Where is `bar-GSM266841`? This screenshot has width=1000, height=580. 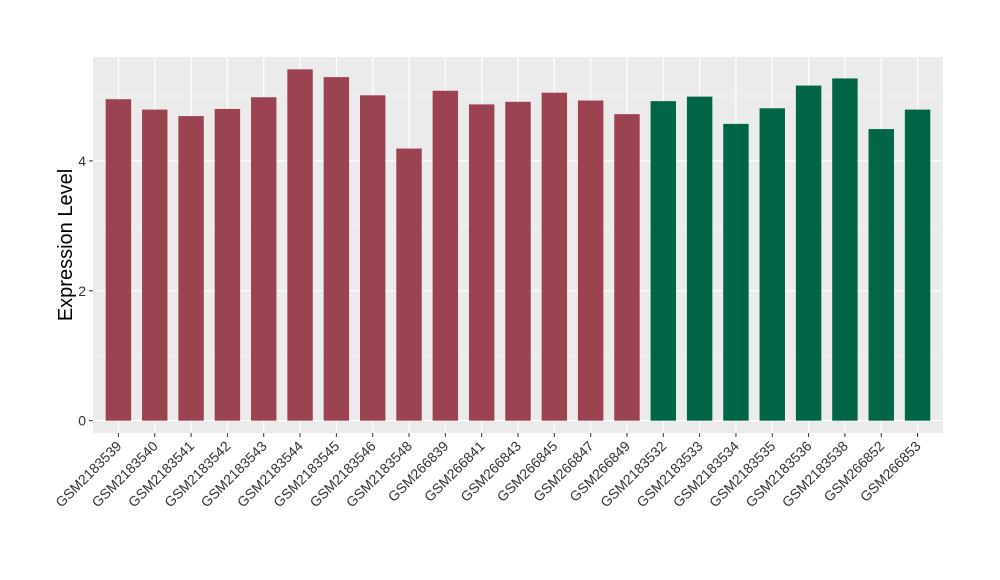 bar-GSM266841 is located at coordinates (481, 262).